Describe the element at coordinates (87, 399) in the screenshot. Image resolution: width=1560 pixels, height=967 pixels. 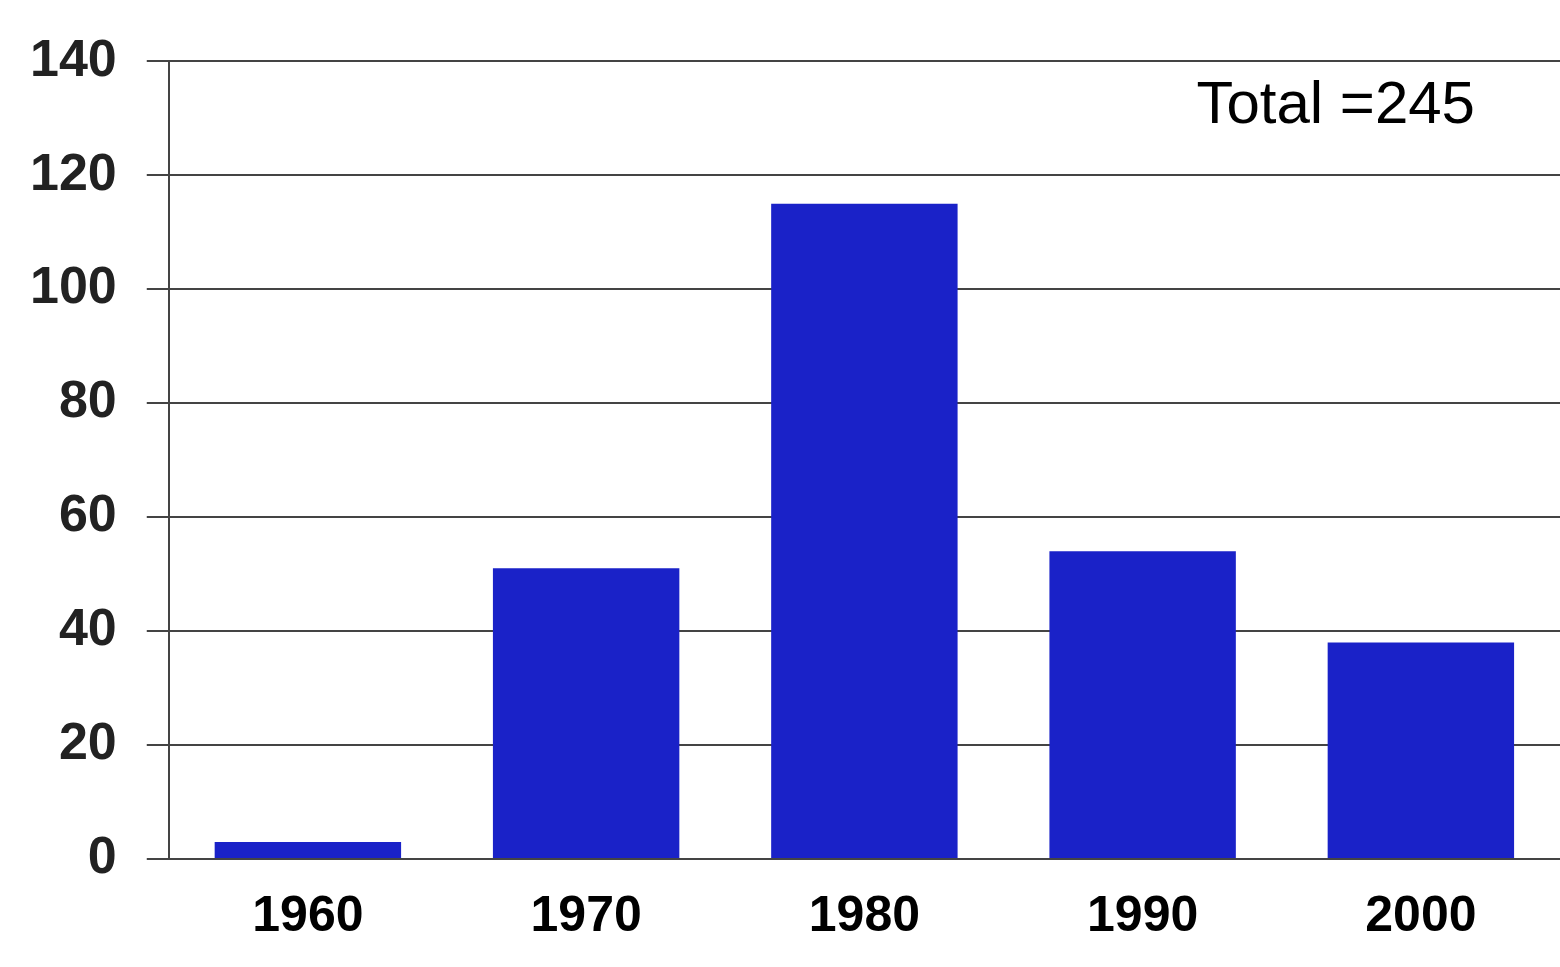
I see `y-tick-label: 80` at that location.